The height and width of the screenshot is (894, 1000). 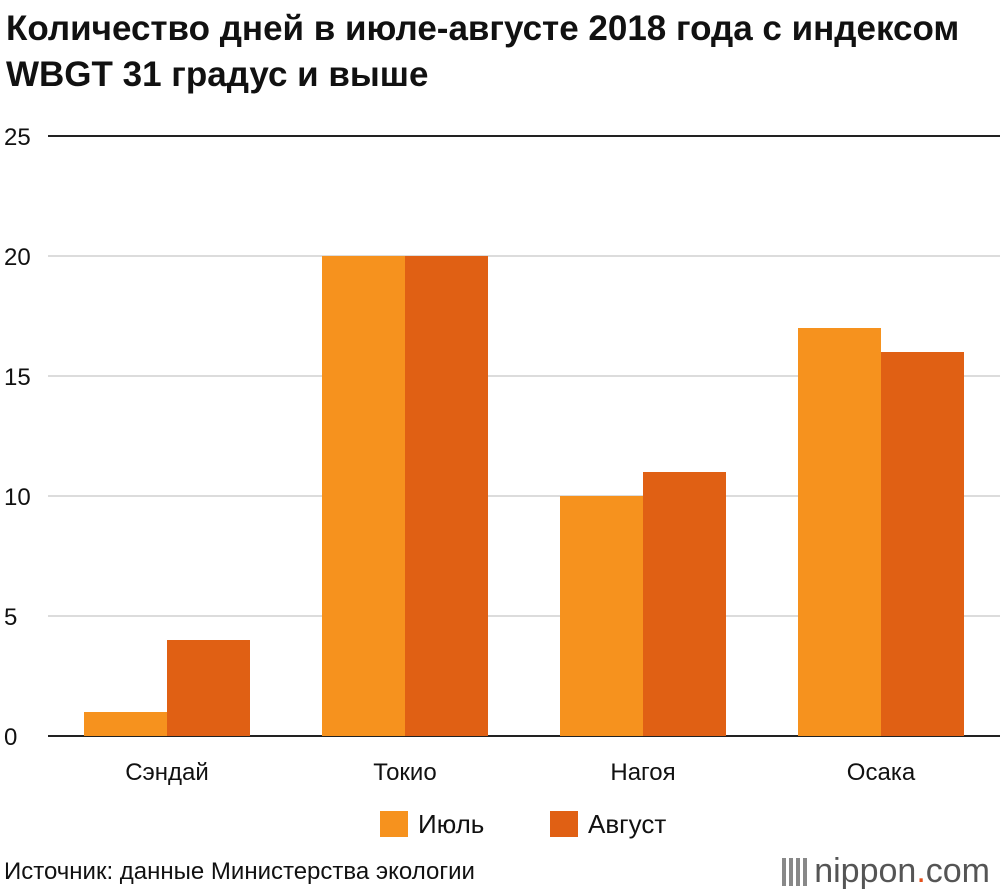 What do you see at coordinates (881, 772) in the screenshot?
I see `x-tick-label: Осака` at bounding box center [881, 772].